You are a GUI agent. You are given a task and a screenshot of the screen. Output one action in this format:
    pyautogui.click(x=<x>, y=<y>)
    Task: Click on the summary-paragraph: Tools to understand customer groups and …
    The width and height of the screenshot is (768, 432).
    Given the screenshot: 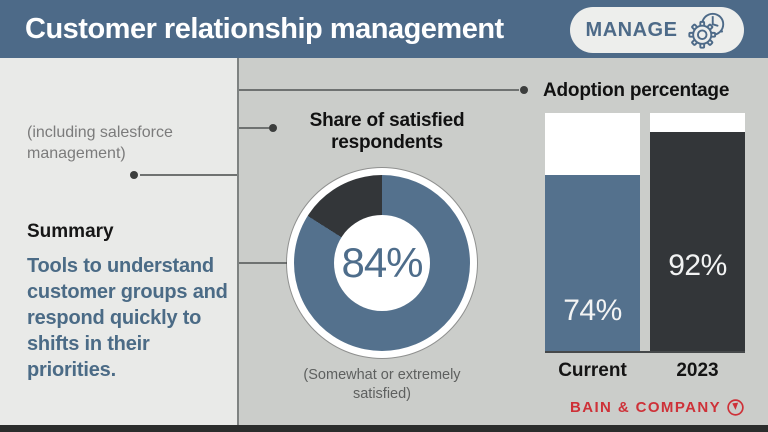 What is the action you would take?
    pyautogui.click(x=127, y=318)
    